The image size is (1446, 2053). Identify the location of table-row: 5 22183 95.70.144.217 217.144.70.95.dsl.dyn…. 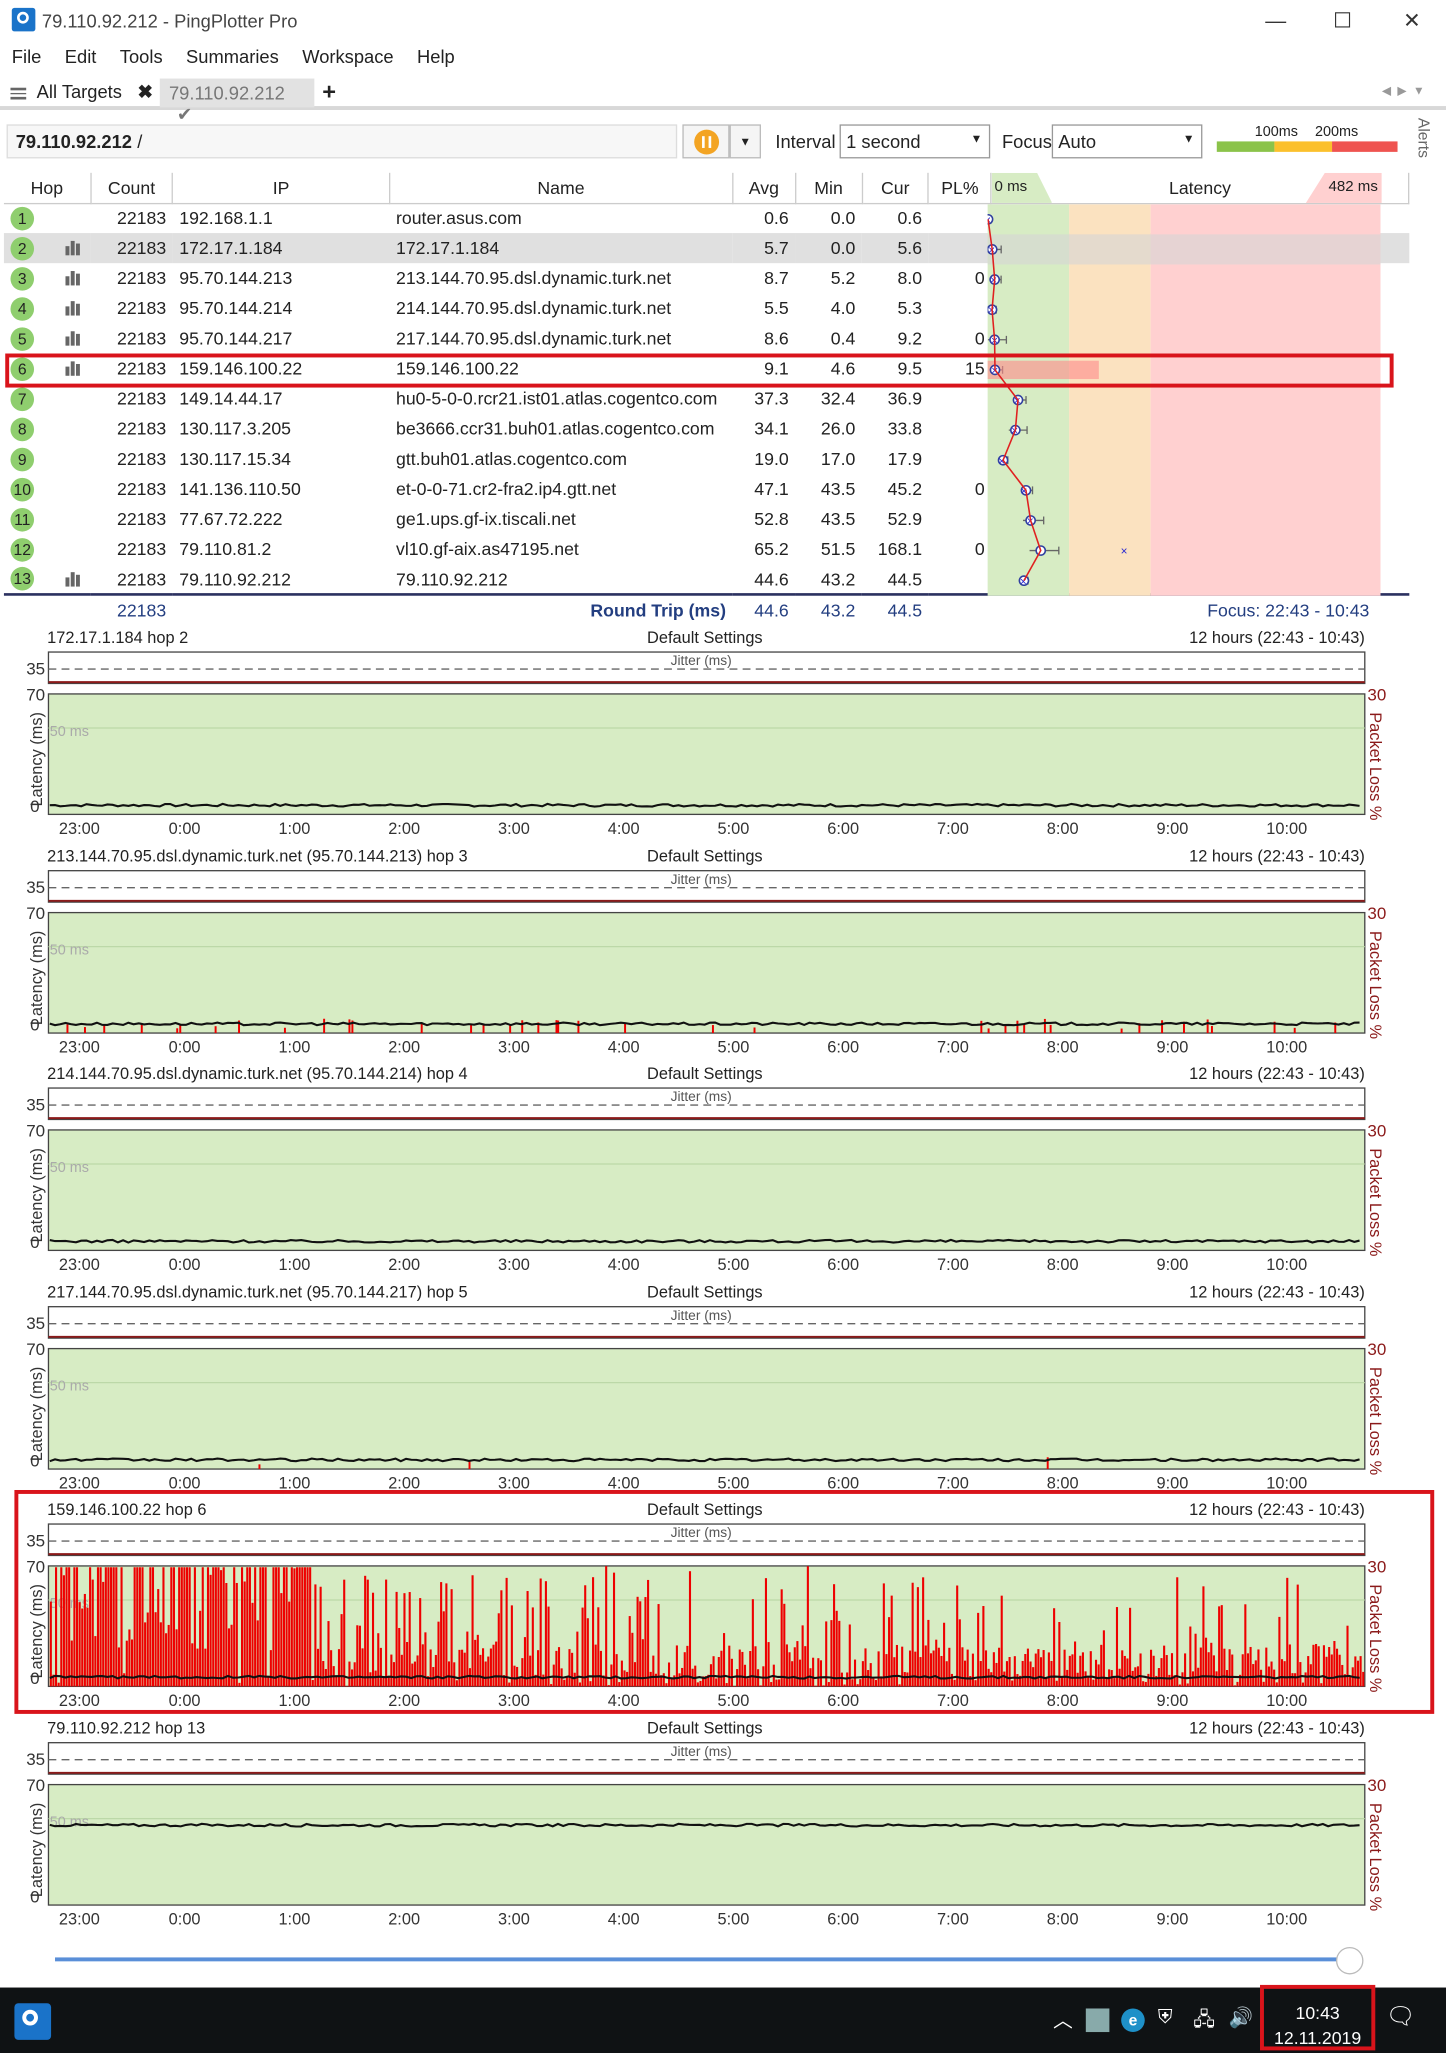
(706, 338).